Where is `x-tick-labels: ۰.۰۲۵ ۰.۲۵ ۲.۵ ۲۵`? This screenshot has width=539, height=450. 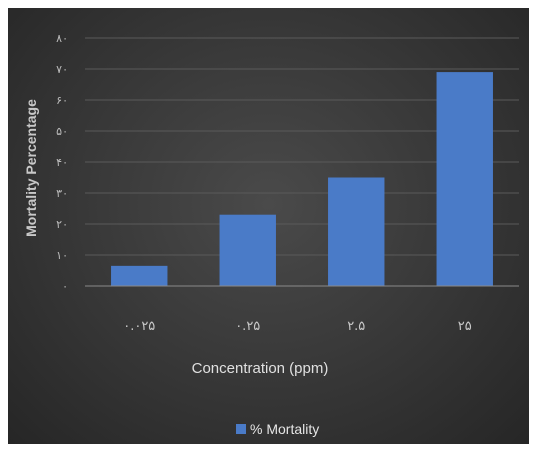 x-tick-labels: ۰.۰۲۵ ۰.۲۵ ۲.۵ ۲۵ is located at coordinates (297, 326).